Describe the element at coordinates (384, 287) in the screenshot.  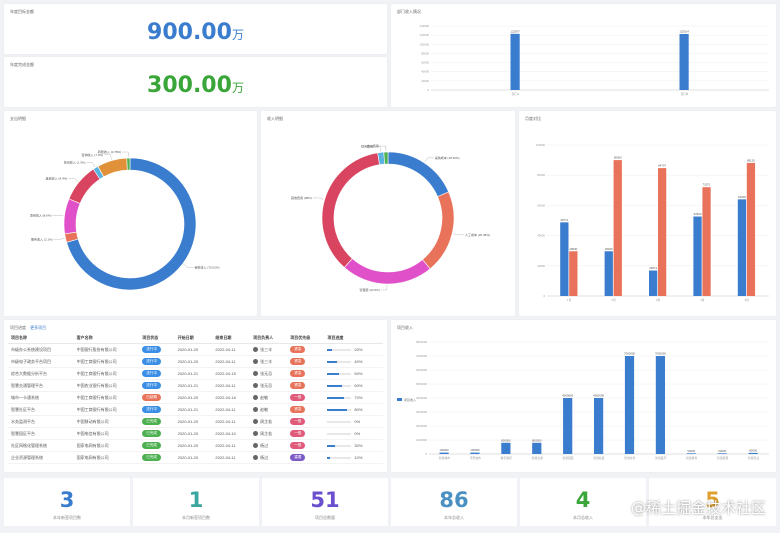
I see `label-leader-line` at that location.